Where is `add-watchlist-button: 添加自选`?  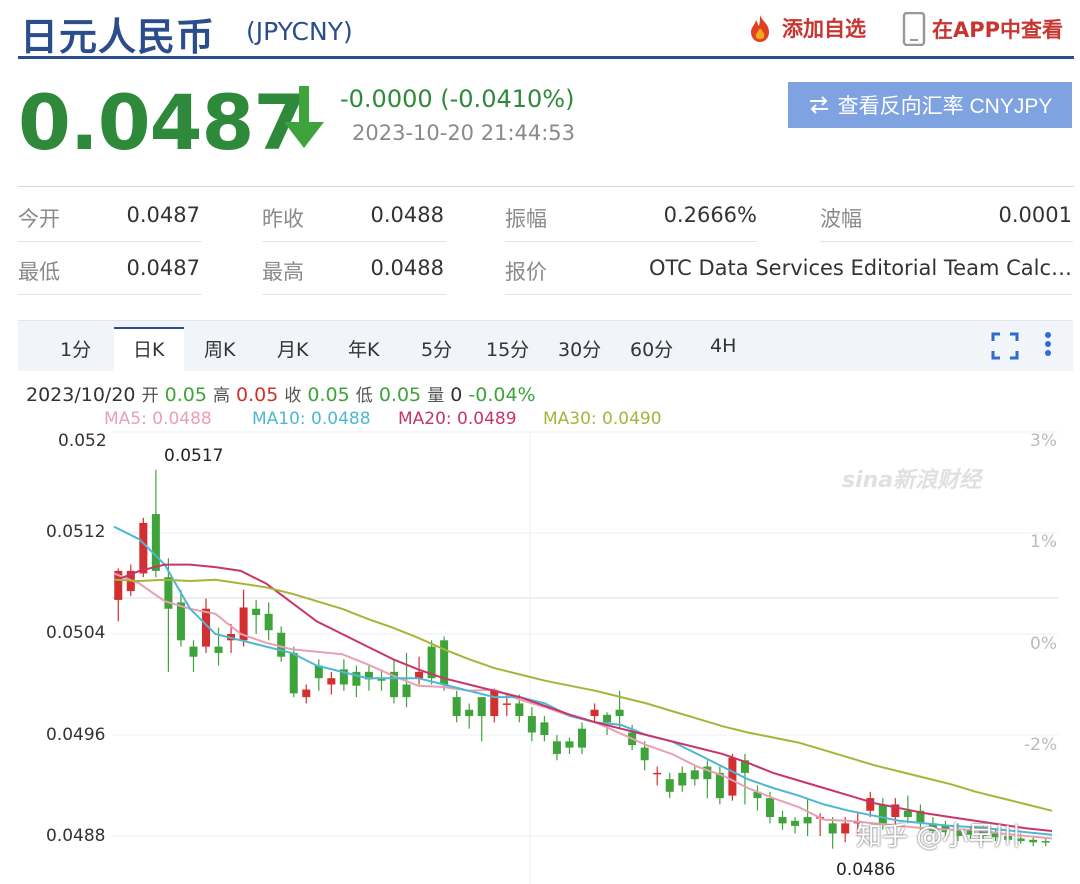 add-watchlist-button: 添加自选 is located at coordinates (805, 28).